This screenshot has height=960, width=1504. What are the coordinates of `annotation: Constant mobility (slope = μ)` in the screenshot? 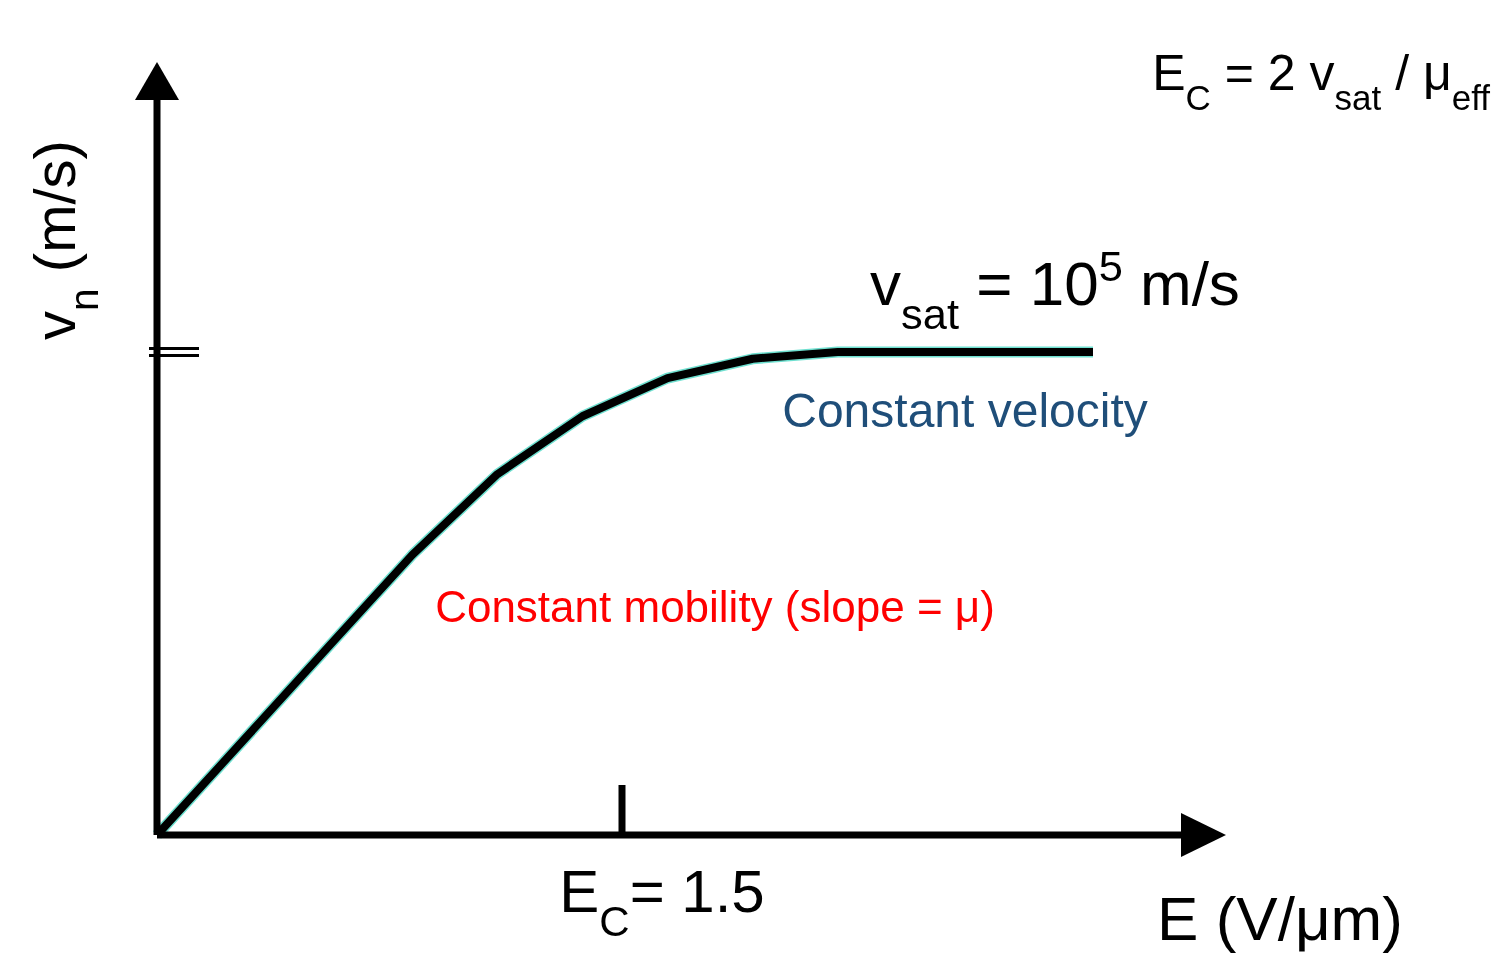 It's located at (715, 606).